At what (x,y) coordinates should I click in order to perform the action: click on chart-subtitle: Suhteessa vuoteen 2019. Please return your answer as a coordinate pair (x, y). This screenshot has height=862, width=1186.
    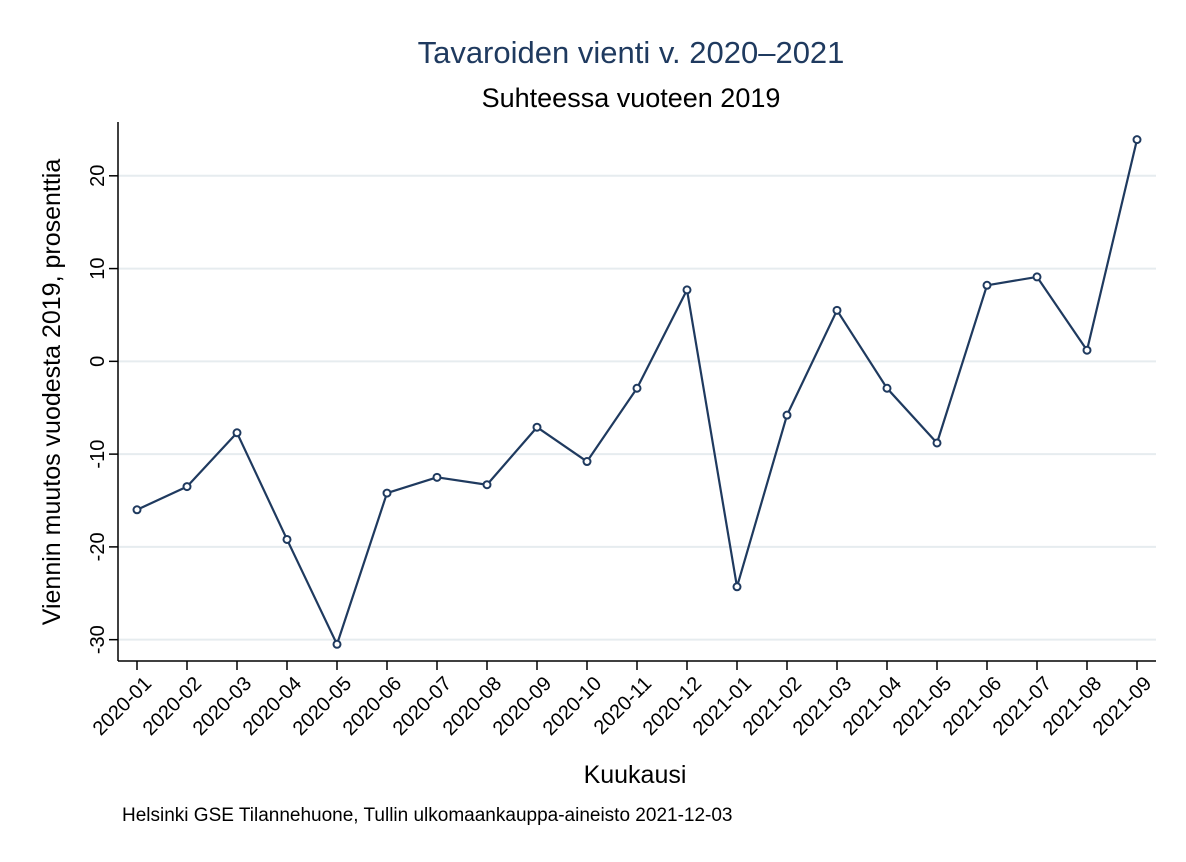
    Looking at the image, I should click on (631, 98).